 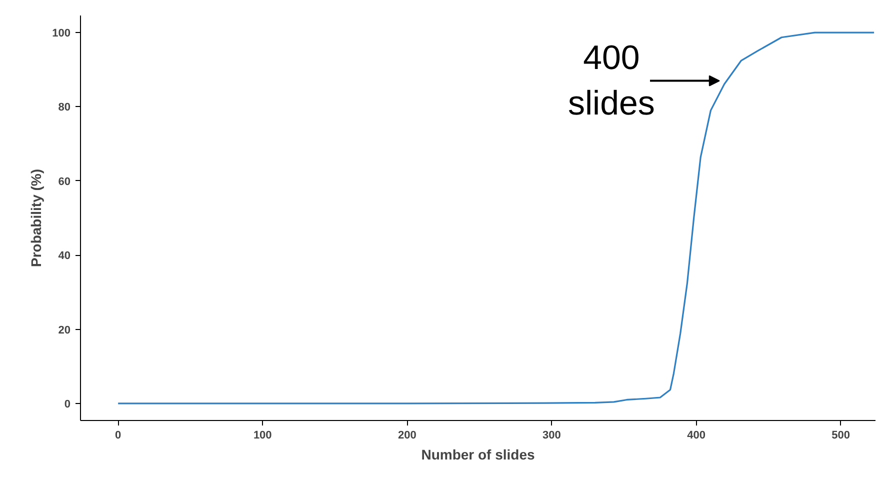 I want to click on x-axis-title: Number of slides, so click(x=478, y=454).